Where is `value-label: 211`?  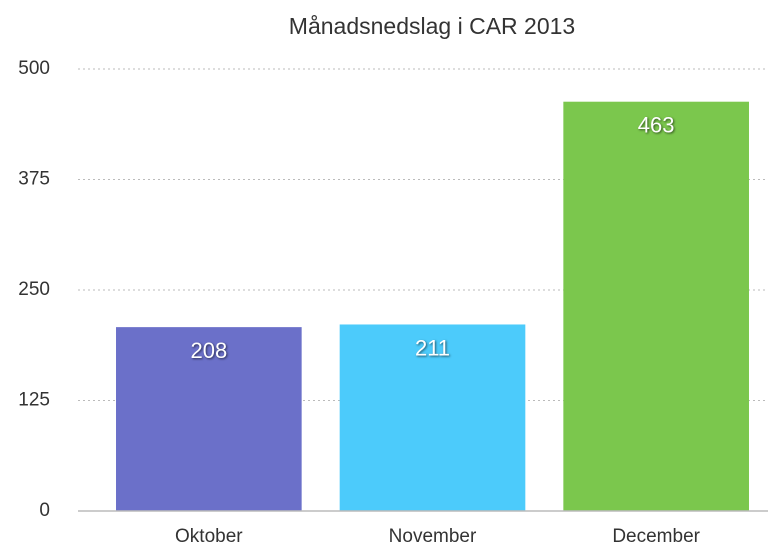 value-label: 211 is located at coordinates (432, 347).